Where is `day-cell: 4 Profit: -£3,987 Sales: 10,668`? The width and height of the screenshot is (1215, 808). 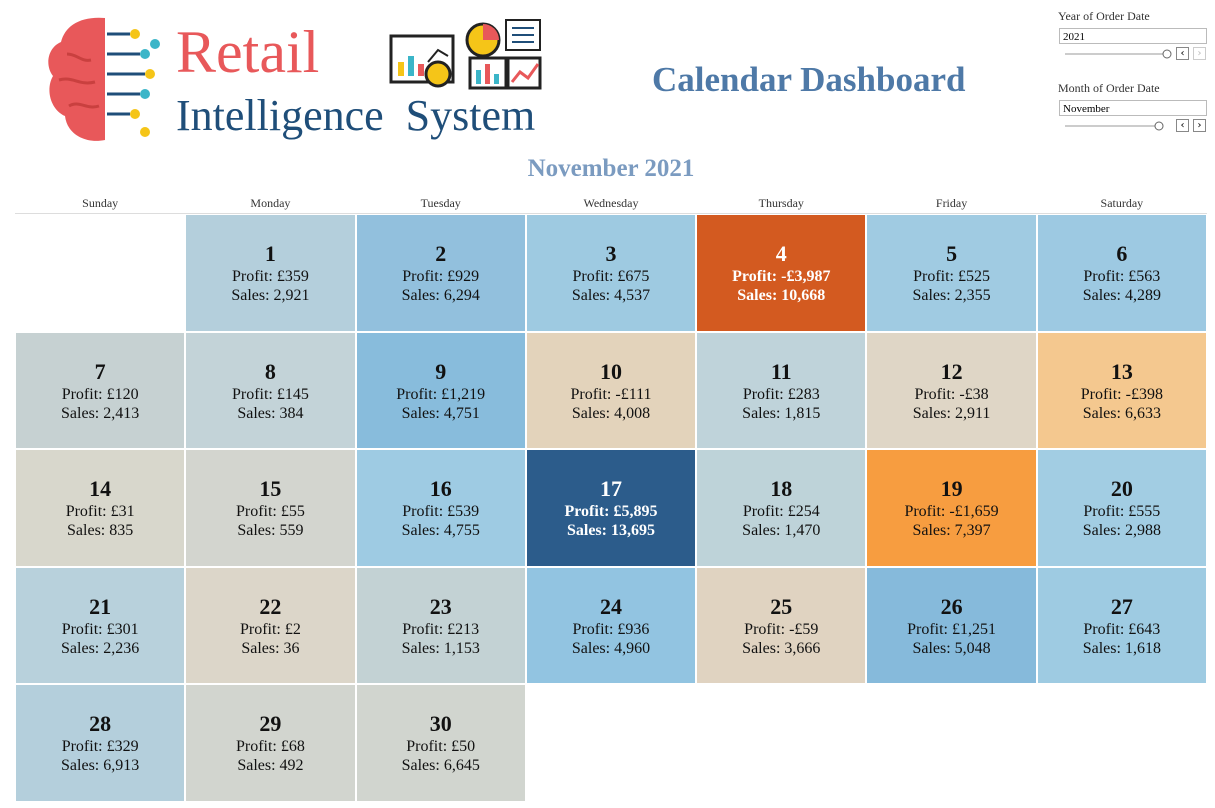 day-cell: 4 Profit: -£3,987 Sales: 10,668 is located at coordinates (781, 273).